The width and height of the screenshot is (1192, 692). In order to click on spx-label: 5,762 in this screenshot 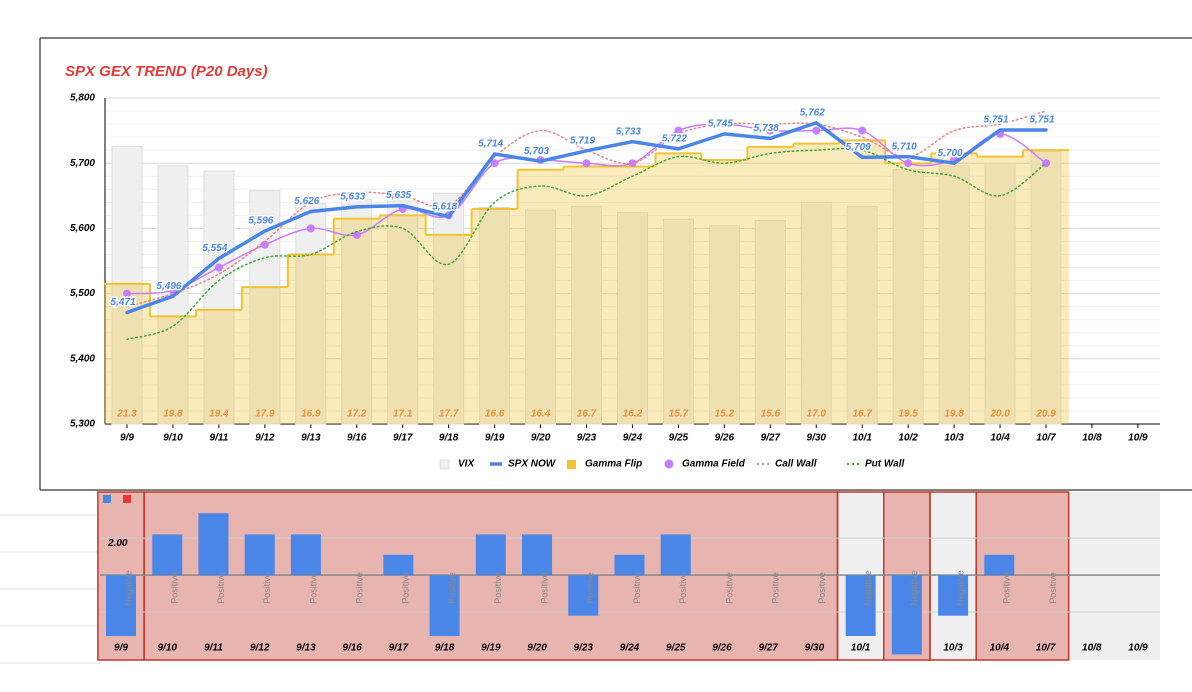, I will do `click(812, 112)`.